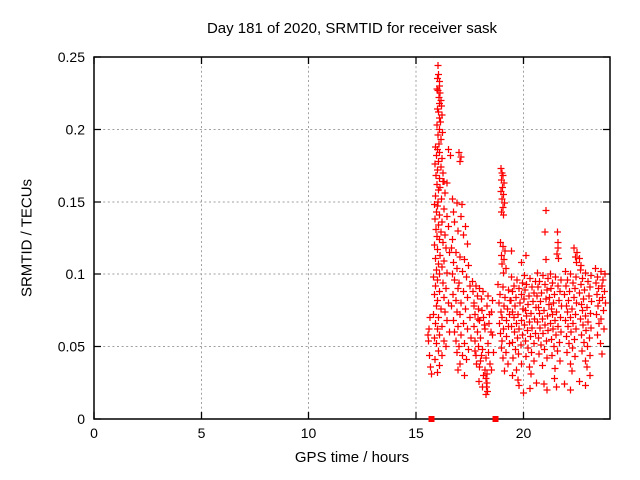 The height and width of the screenshot is (480, 640). Describe the element at coordinates (524, 433) in the screenshot. I see `x-tick-label: 20` at that location.